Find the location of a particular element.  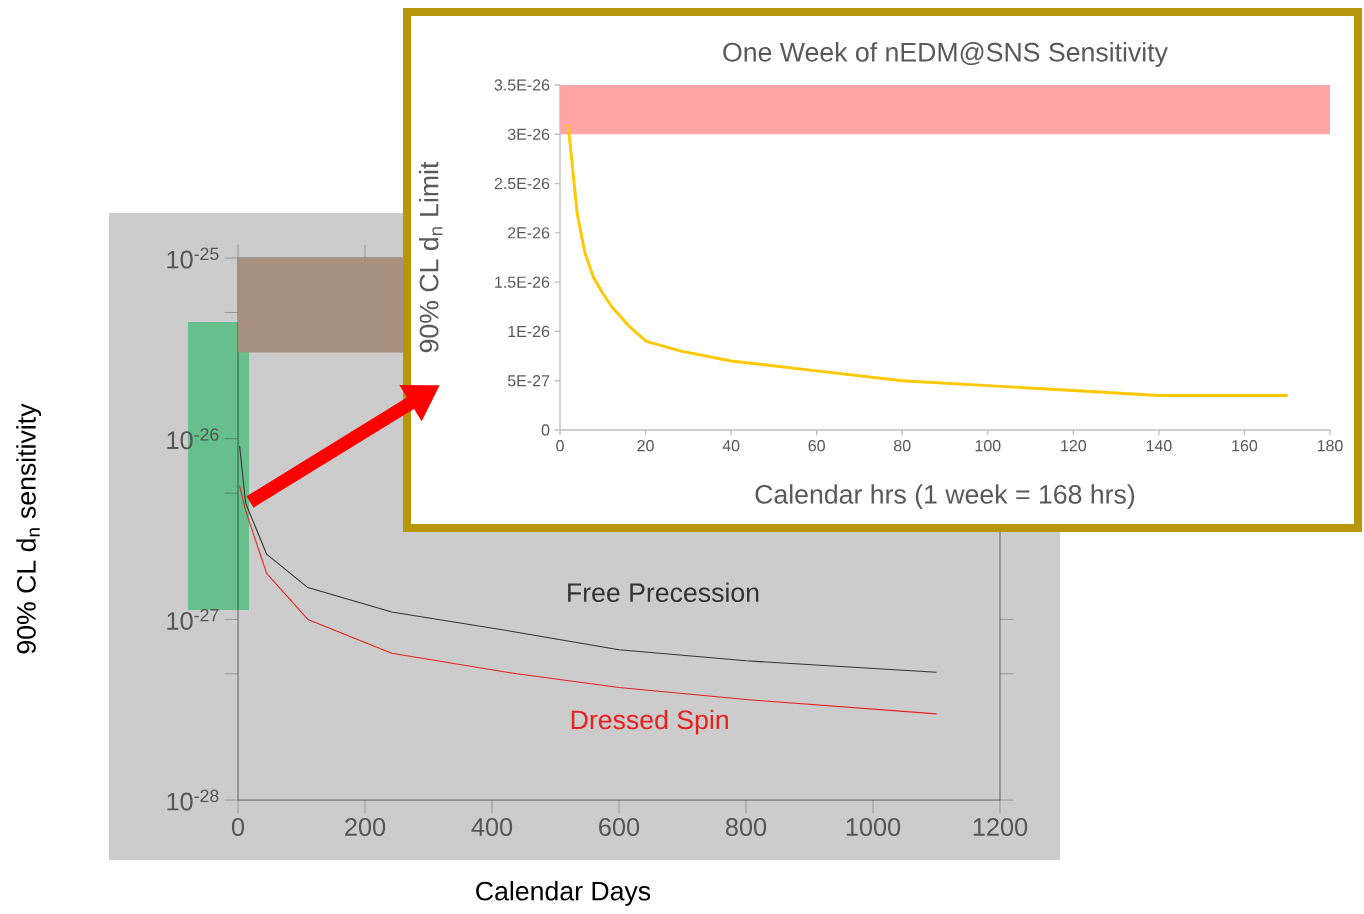

x-axis-title: Calendar hrs (1 week = 168 hrs) is located at coordinates (945, 497).